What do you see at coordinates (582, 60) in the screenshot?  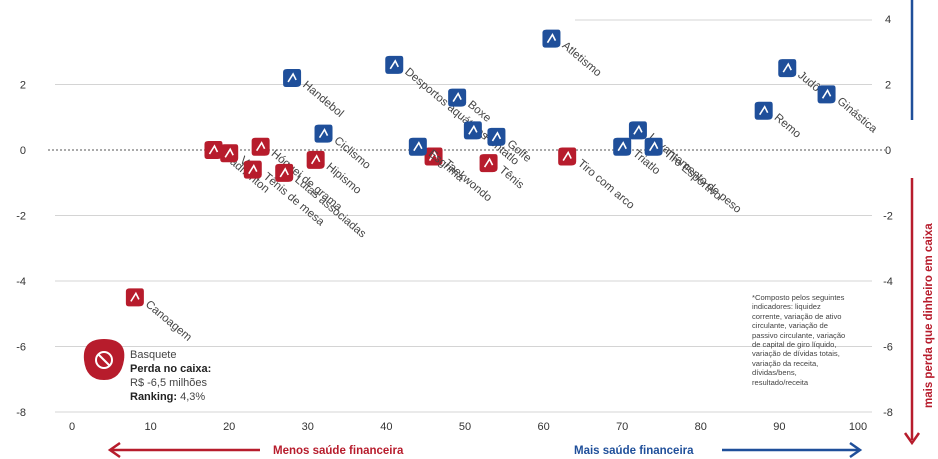 I see `point-label: Atletismo` at bounding box center [582, 60].